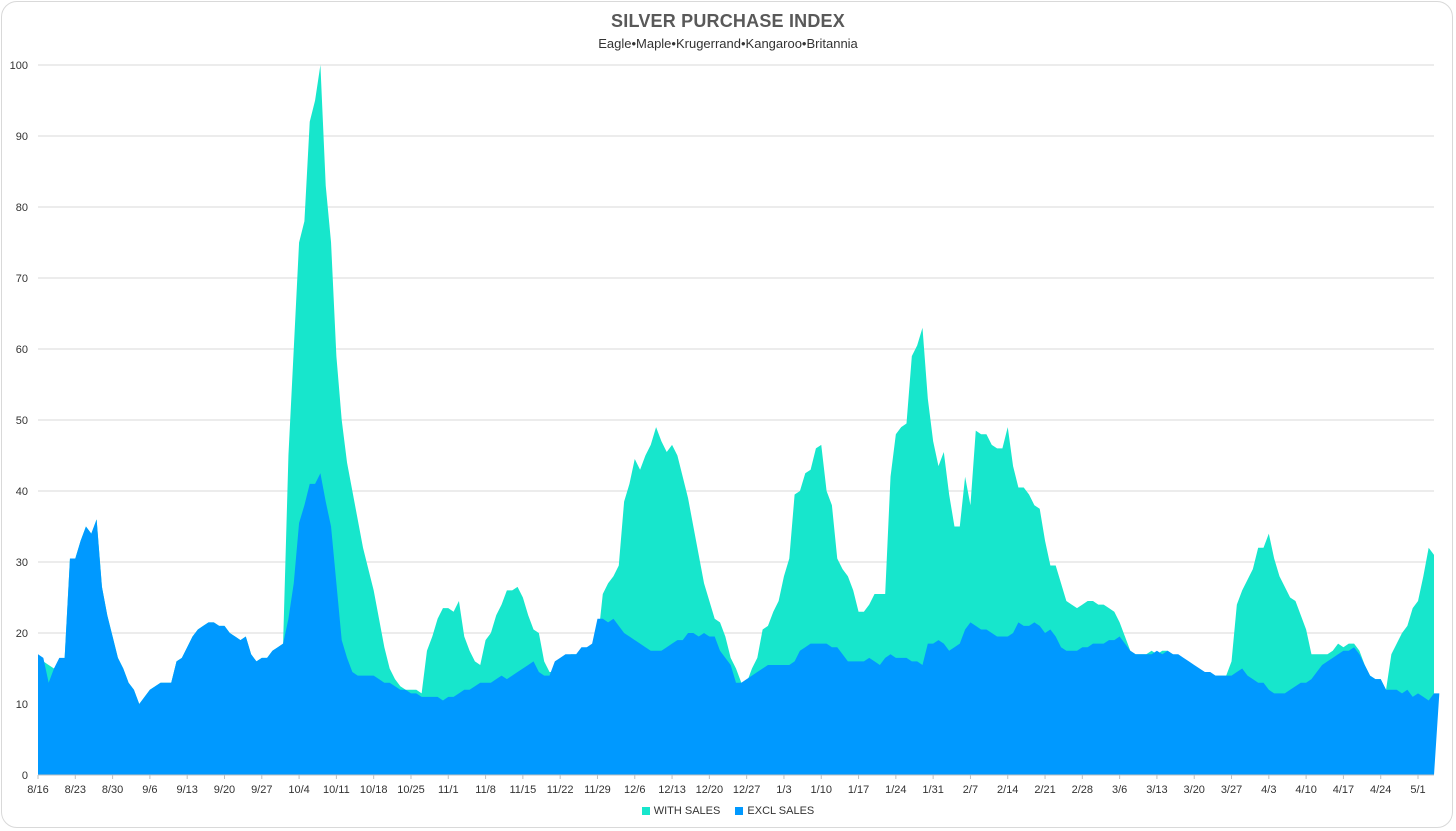 This screenshot has height=831, width=1456. I want to click on x-tick-label: 4/17, so click(1343, 790).